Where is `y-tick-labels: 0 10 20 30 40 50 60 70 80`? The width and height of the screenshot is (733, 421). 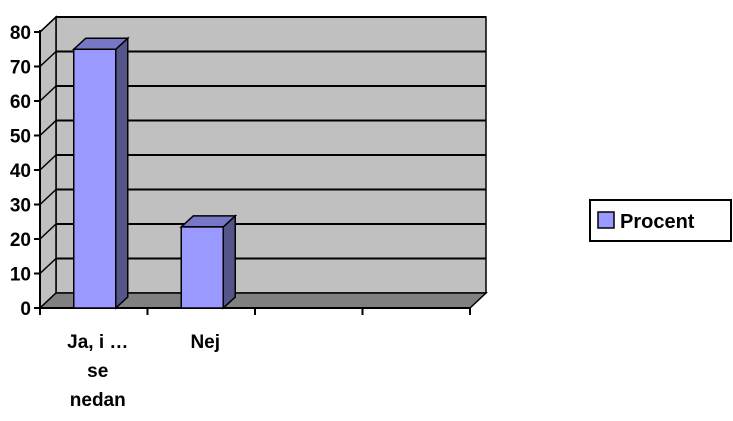
y-tick-labels: 0 10 20 30 40 50 60 70 80 is located at coordinates (20, 171).